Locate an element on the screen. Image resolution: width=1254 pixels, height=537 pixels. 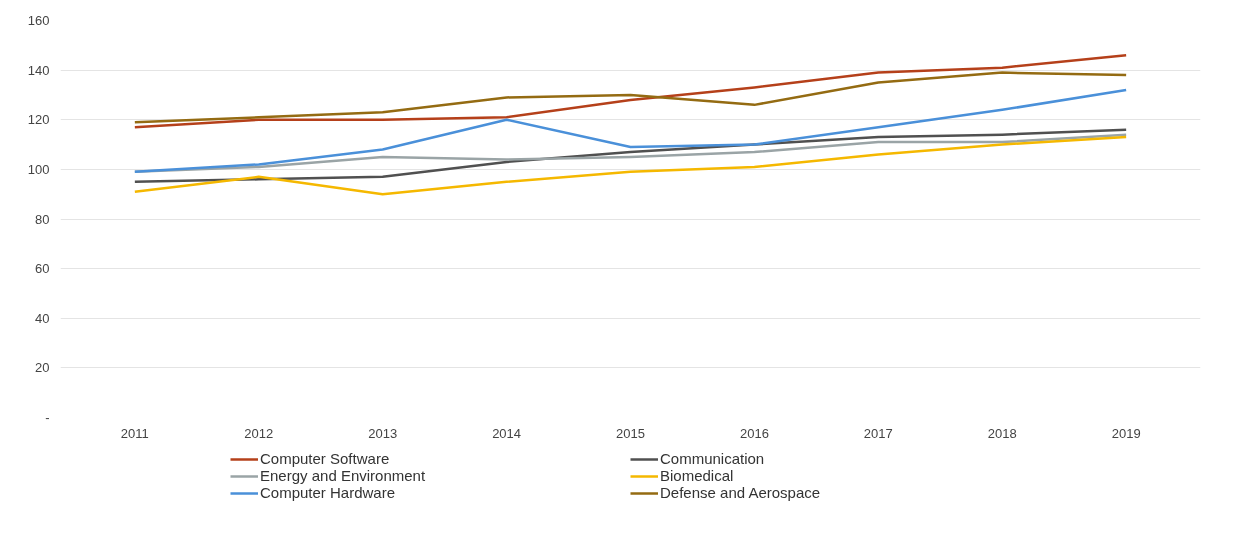
x-tick-label: 2015 is located at coordinates (630, 433).